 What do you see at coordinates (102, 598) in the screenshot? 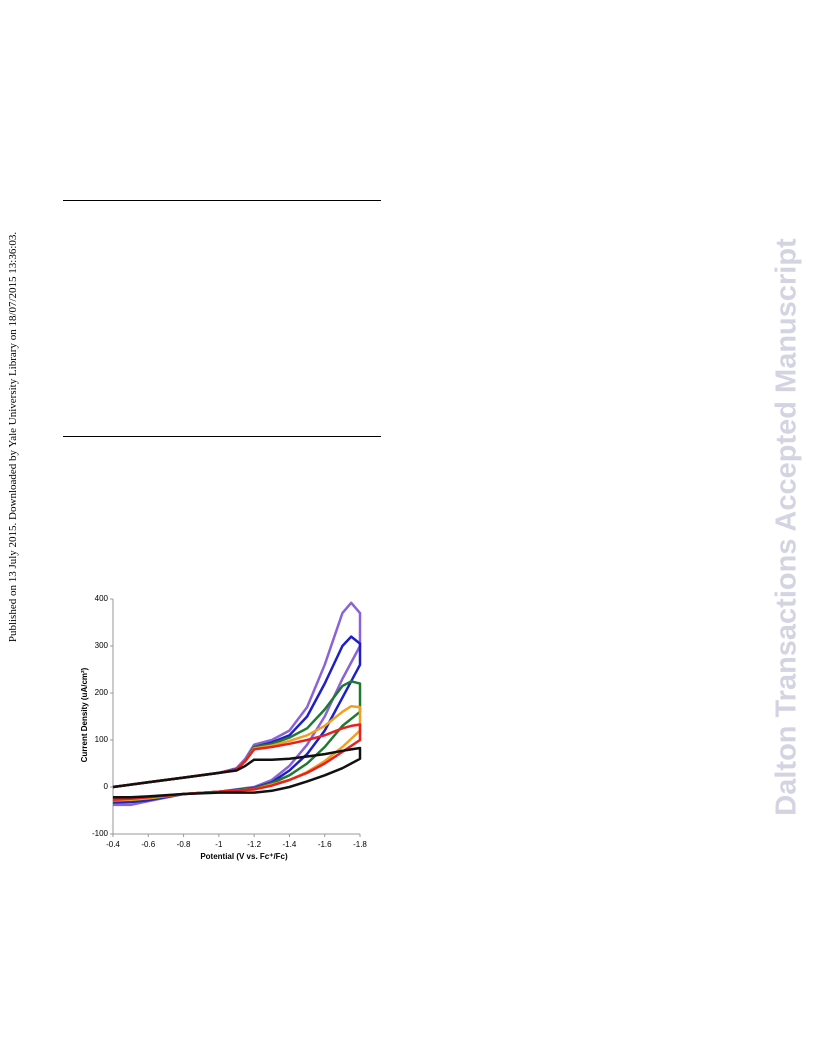
I see `y-tick-label: 400` at bounding box center [102, 598].